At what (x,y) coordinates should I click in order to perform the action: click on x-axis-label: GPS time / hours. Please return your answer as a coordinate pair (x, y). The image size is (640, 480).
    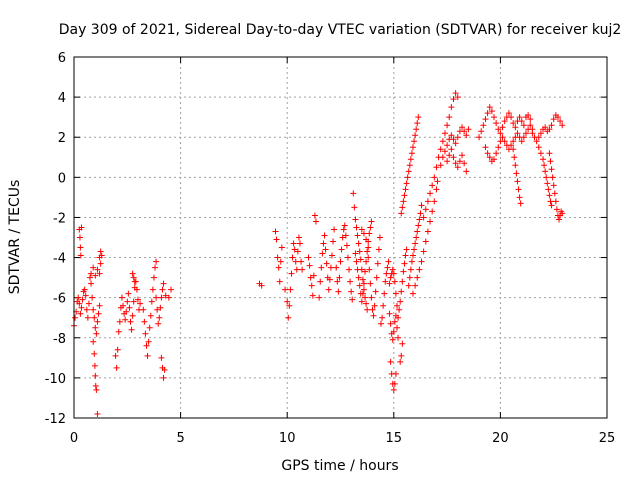
    Looking at the image, I should click on (339, 466).